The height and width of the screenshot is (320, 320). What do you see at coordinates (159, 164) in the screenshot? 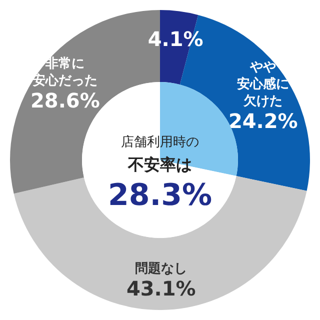
I see `text: 不安率は` at bounding box center [159, 164].